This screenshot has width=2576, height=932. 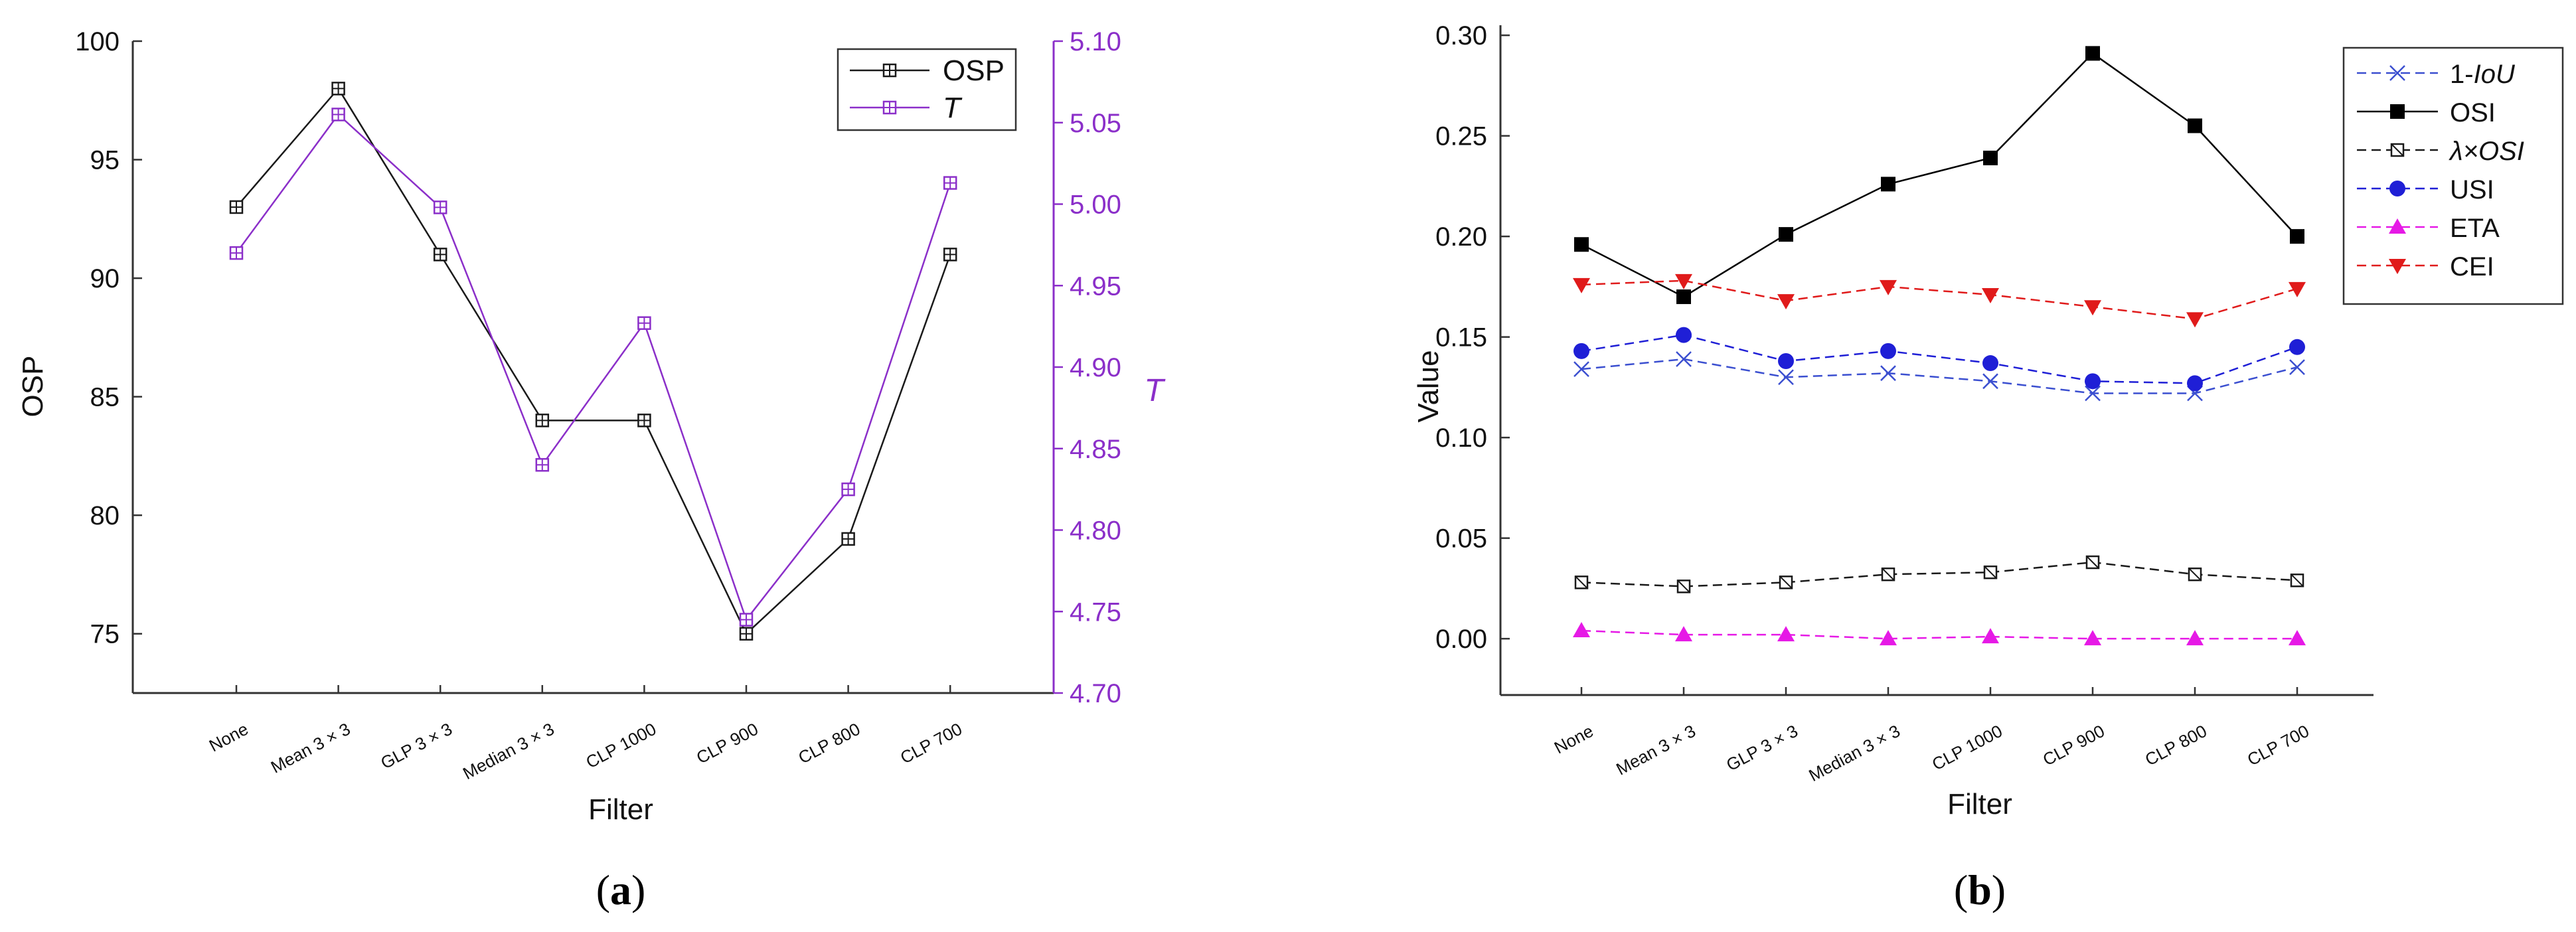 I want to click on y-tick-label-a-90: 90, so click(x=105, y=278).